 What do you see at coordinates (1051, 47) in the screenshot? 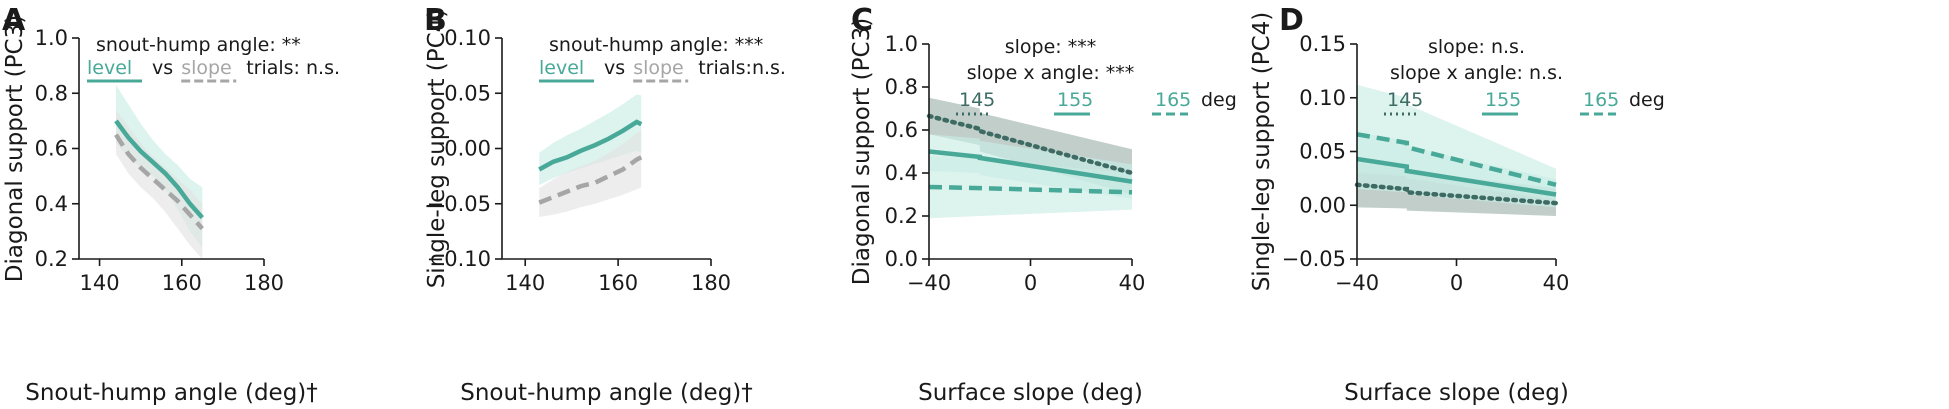
I see `stat-annotation-slope: slope: ***` at bounding box center [1051, 47].